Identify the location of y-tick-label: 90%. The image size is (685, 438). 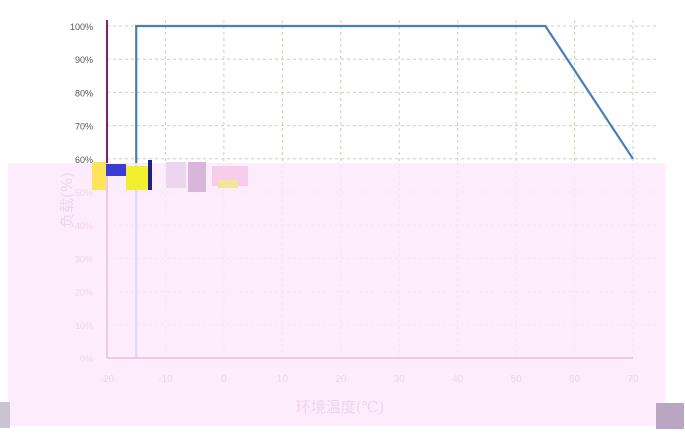
(84, 60).